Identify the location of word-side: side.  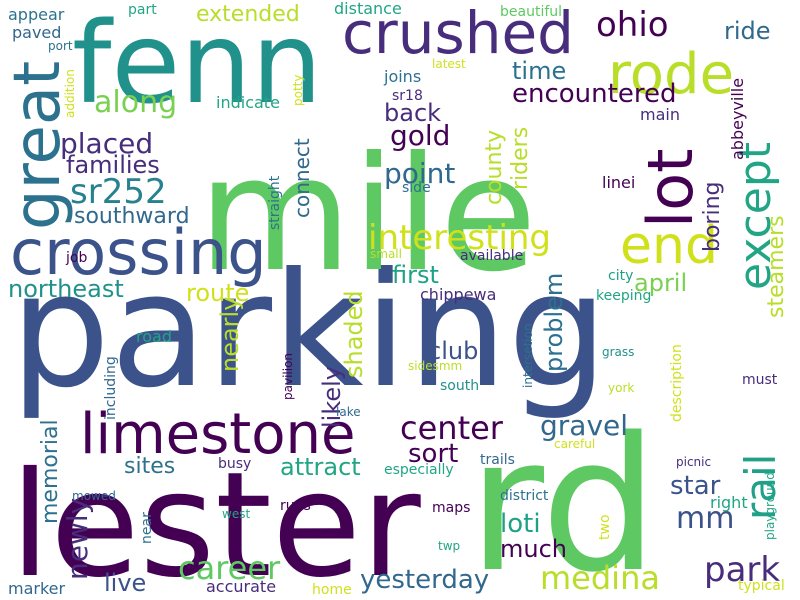
(416, 187).